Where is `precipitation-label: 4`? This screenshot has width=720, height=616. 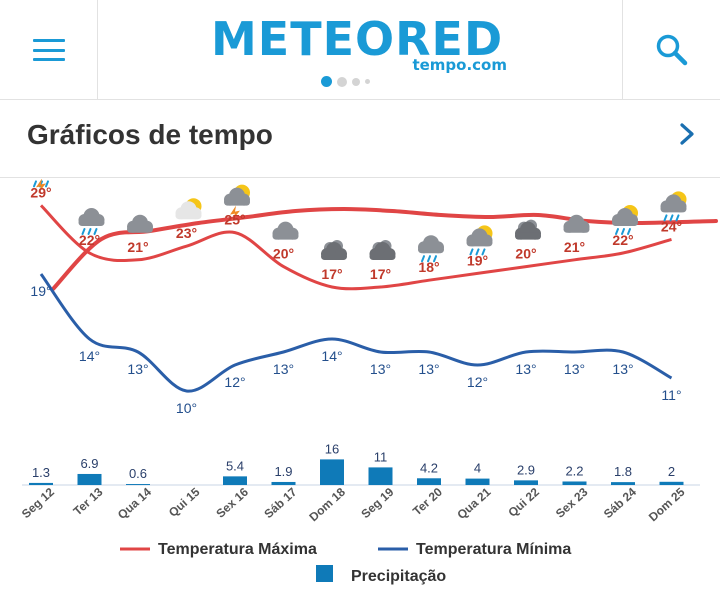
precipitation-label: 4 is located at coordinates (477, 468).